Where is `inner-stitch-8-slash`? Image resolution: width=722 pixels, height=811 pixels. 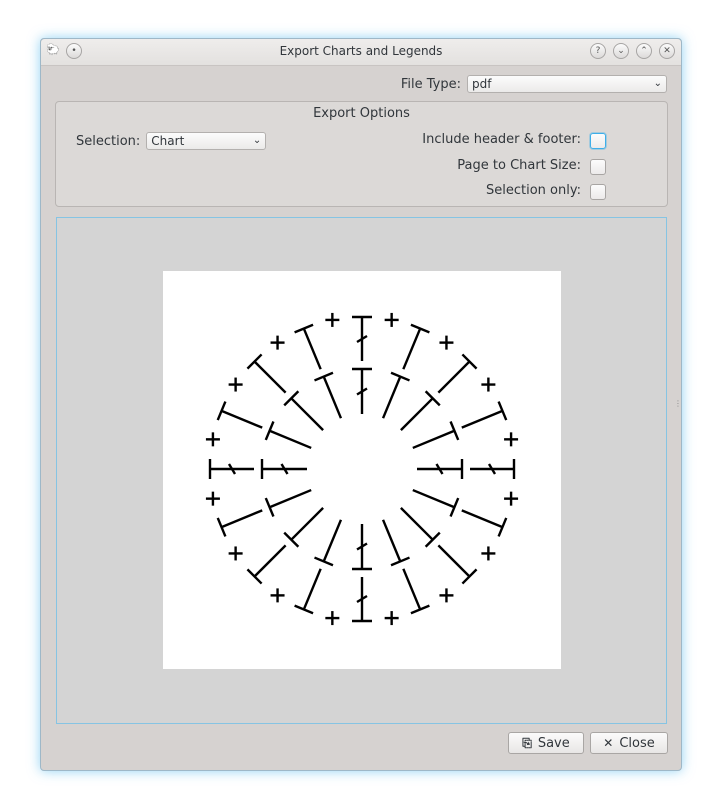
inner-stitch-8-slash is located at coordinates (362, 546).